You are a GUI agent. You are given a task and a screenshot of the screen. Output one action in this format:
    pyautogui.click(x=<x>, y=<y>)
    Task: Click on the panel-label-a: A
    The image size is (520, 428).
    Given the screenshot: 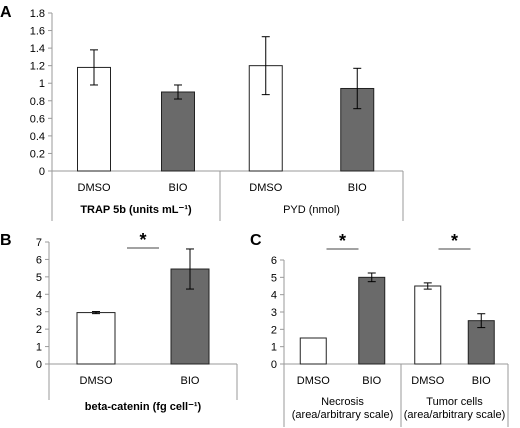 What is the action you would take?
    pyautogui.click(x=6, y=12)
    